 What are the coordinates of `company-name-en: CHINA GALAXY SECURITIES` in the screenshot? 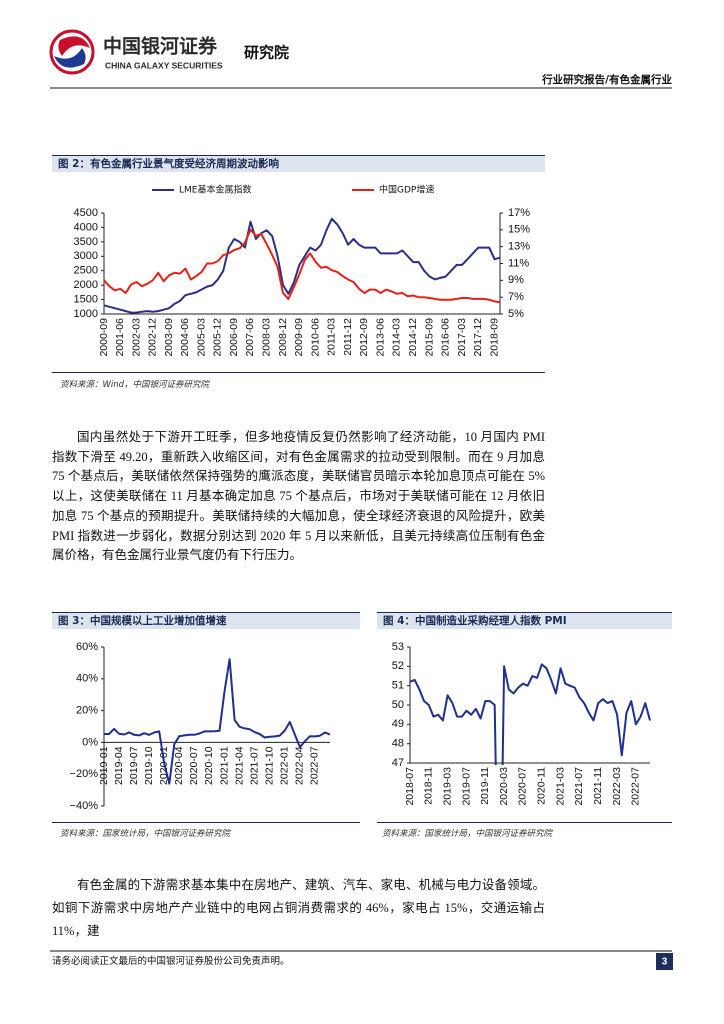 It's located at (164, 65).